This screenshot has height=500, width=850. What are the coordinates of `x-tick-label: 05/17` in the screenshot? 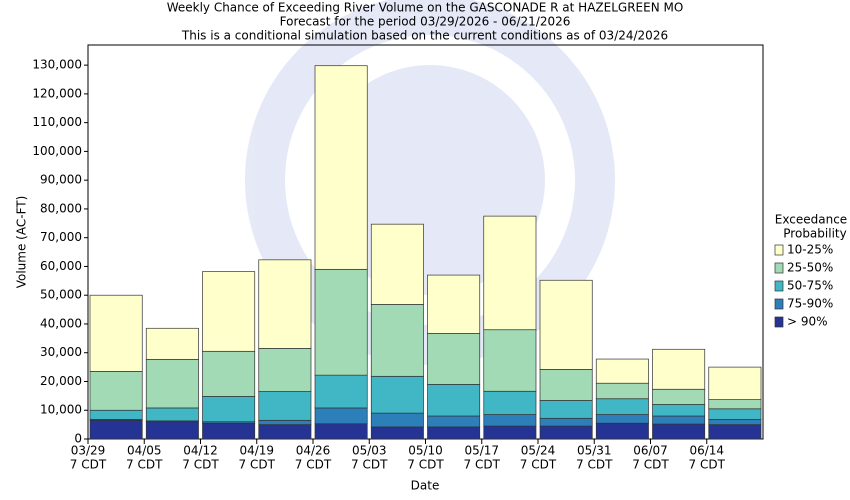 It's located at (481, 451).